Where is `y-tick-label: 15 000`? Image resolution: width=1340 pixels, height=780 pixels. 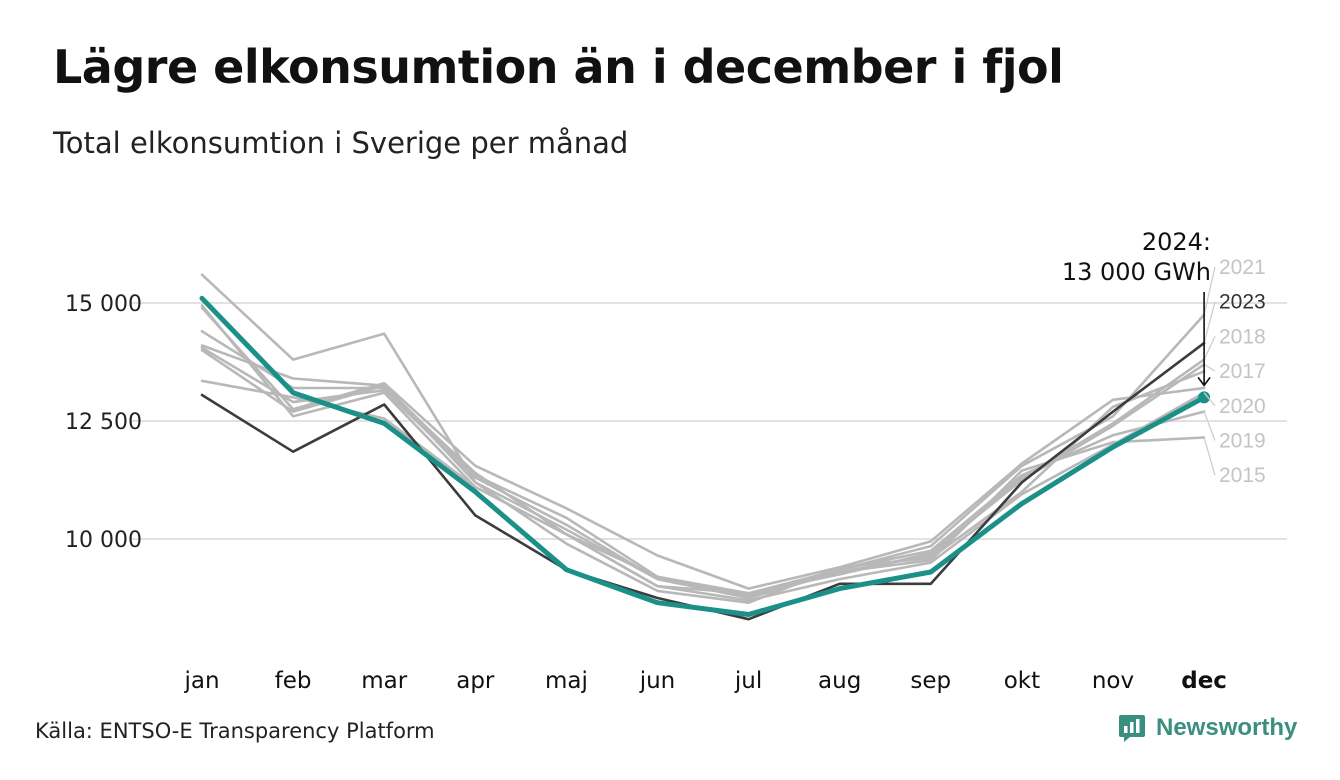
y-tick-label: 15 000 is located at coordinates (103, 304).